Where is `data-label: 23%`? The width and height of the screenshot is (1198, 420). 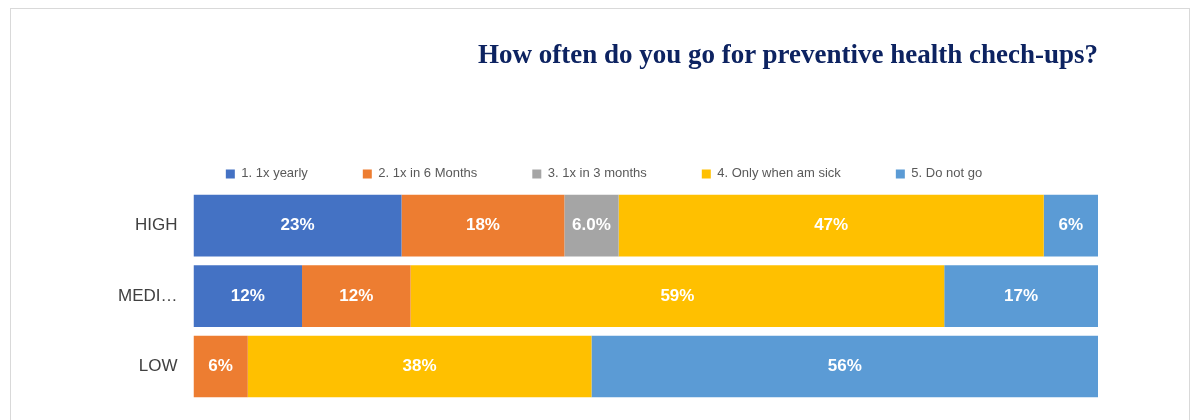
data-label: 23% is located at coordinates (297, 225).